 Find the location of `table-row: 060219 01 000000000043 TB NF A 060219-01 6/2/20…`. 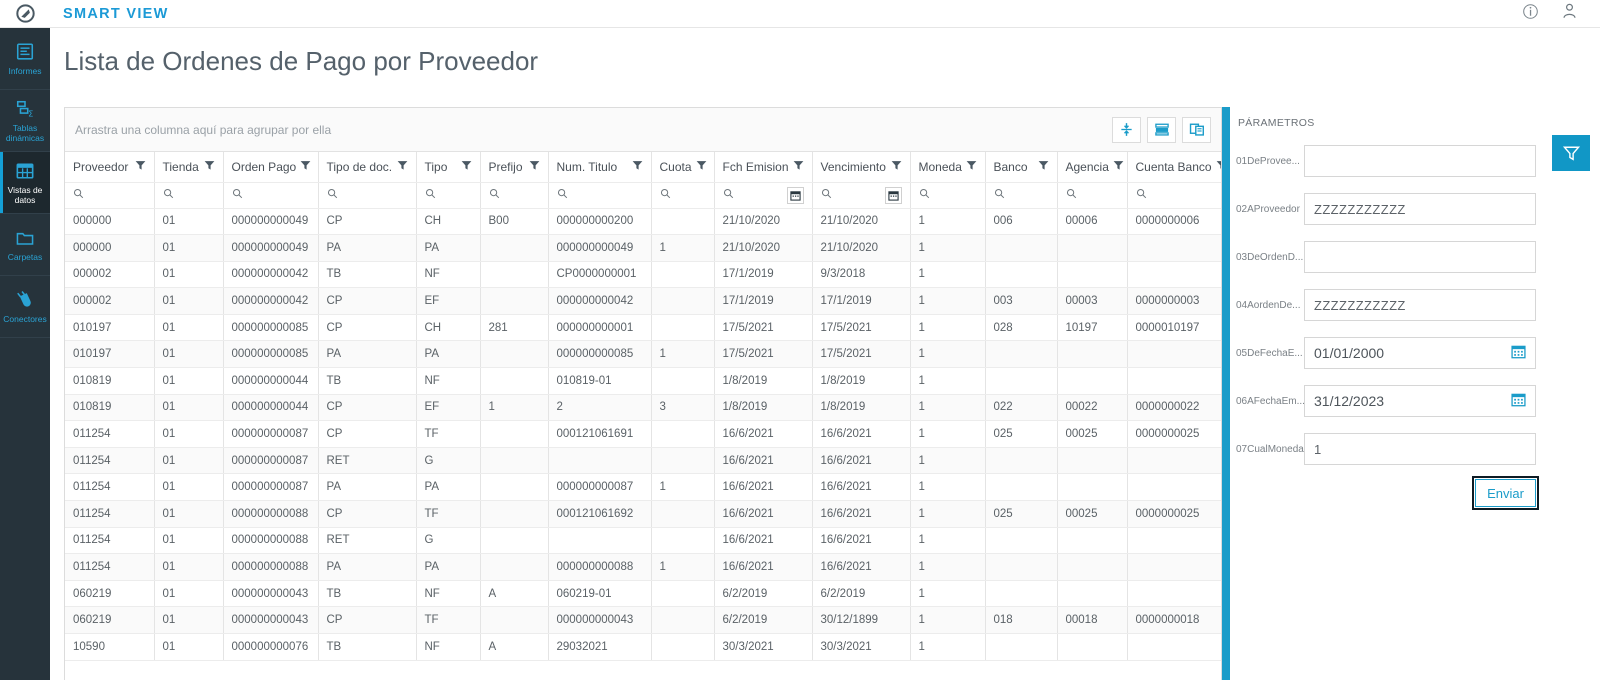

table-row: 060219 01 000000000043 TB NF A 060219-01 6/2/20… is located at coordinates (643, 594).